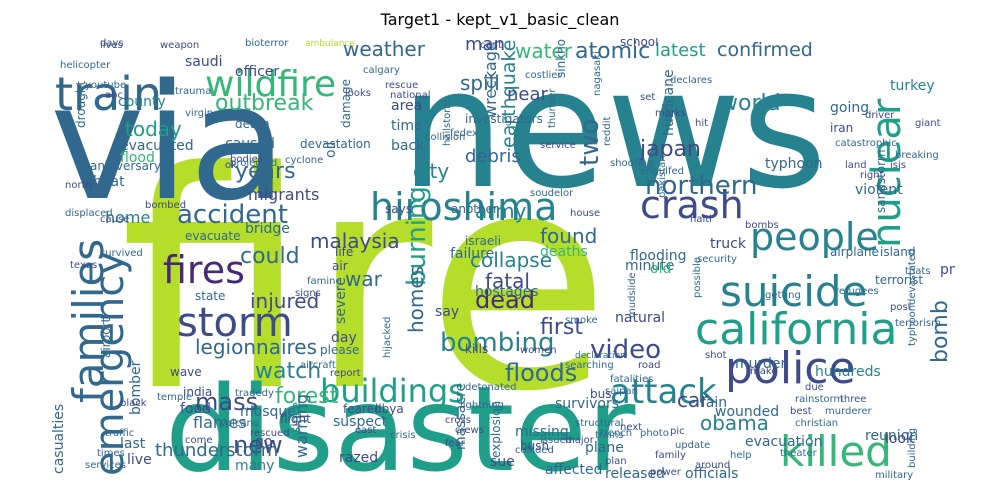  Describe the element at coordinates (631, 163) in the screenshot. I see `word-shooting: shooting` at that location.